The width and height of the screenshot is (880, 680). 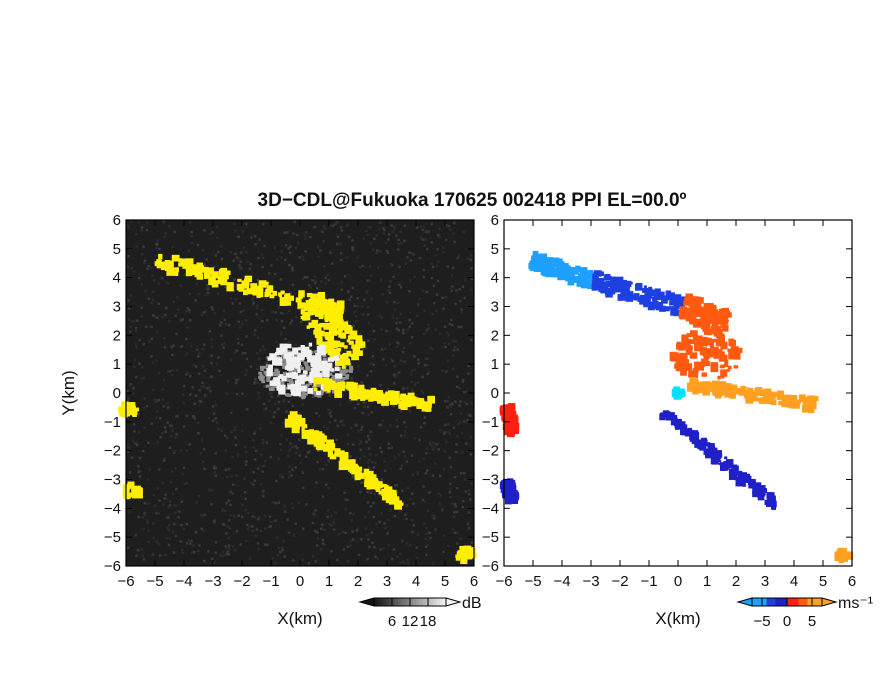 I want to click on left-x-tick-label: −2, so click(x=241, y=581).